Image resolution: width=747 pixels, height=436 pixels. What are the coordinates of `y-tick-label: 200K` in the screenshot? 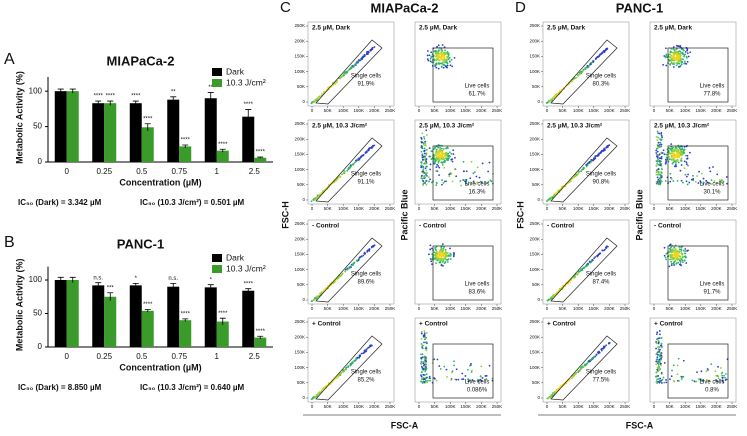 It's located at (534, 238).